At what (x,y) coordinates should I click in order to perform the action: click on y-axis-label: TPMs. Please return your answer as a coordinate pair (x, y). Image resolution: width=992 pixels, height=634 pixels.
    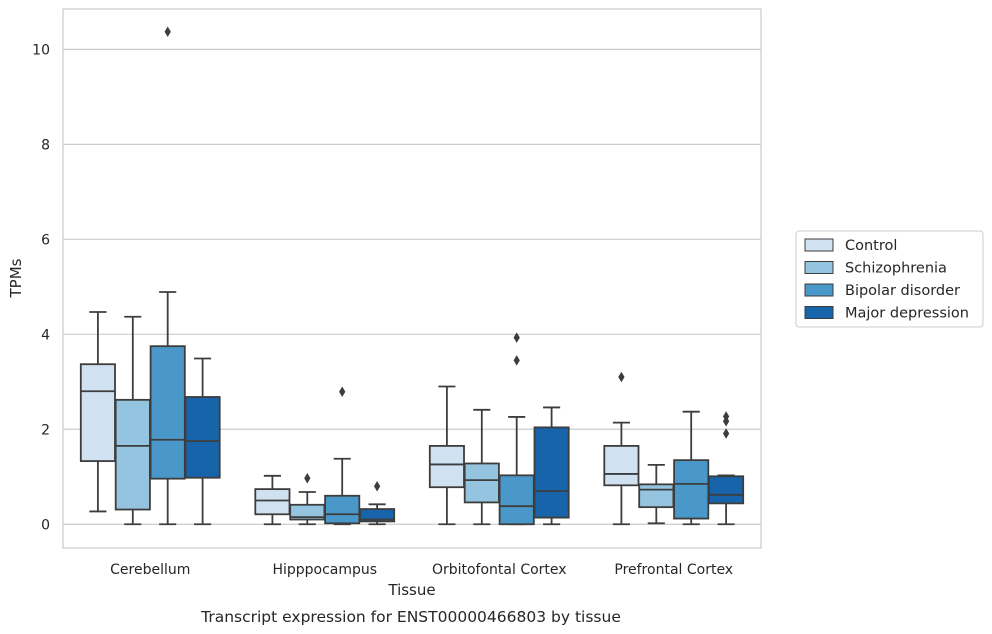
    Looking at the image, I should click on (16, 278).